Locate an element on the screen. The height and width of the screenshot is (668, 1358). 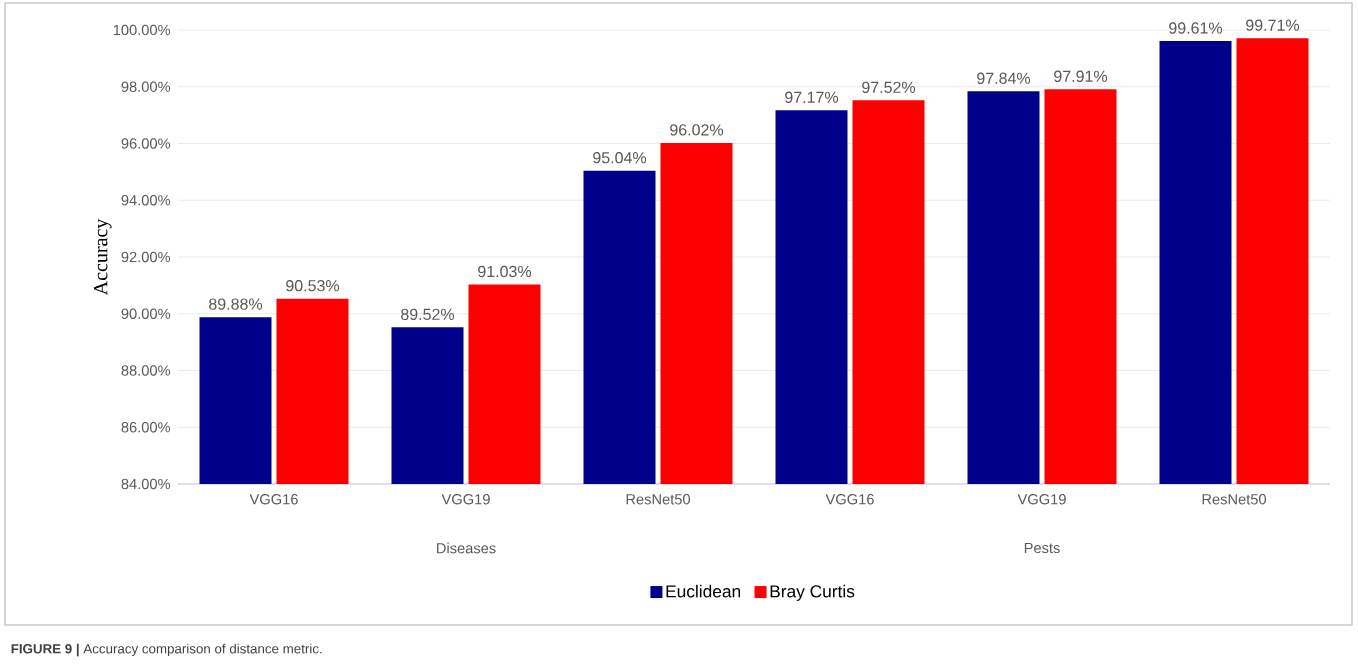
data-label: 97.91% is located at coordinates (1081, 76).